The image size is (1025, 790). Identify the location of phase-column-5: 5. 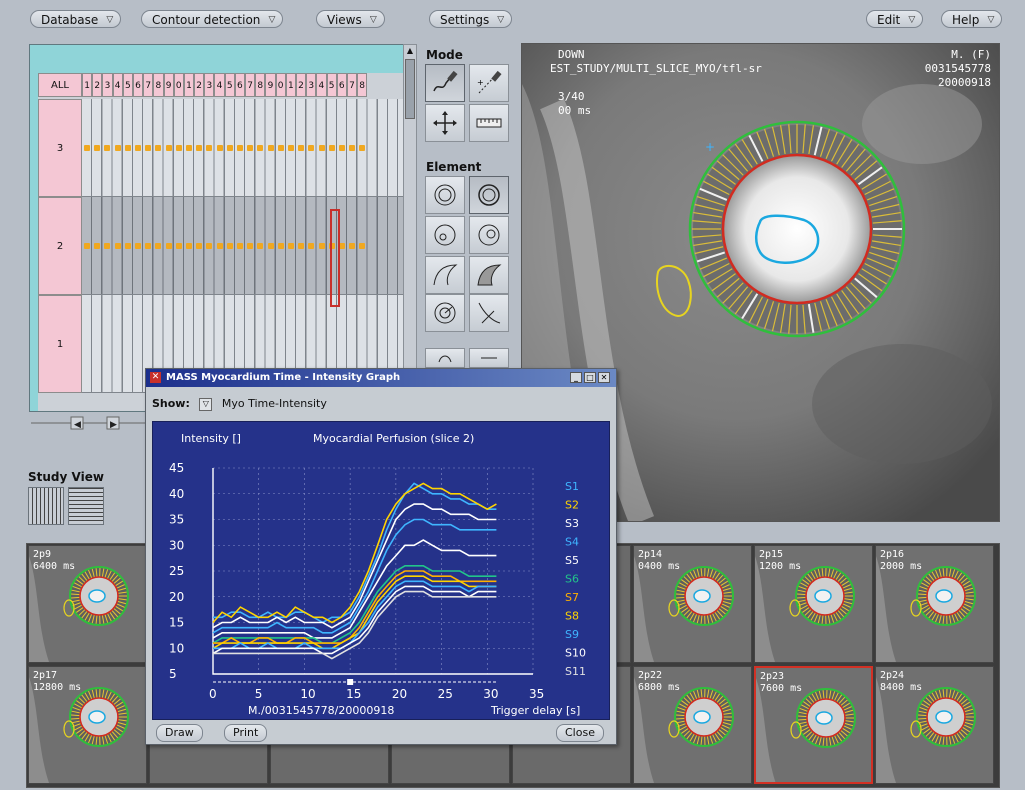
(127, 85).